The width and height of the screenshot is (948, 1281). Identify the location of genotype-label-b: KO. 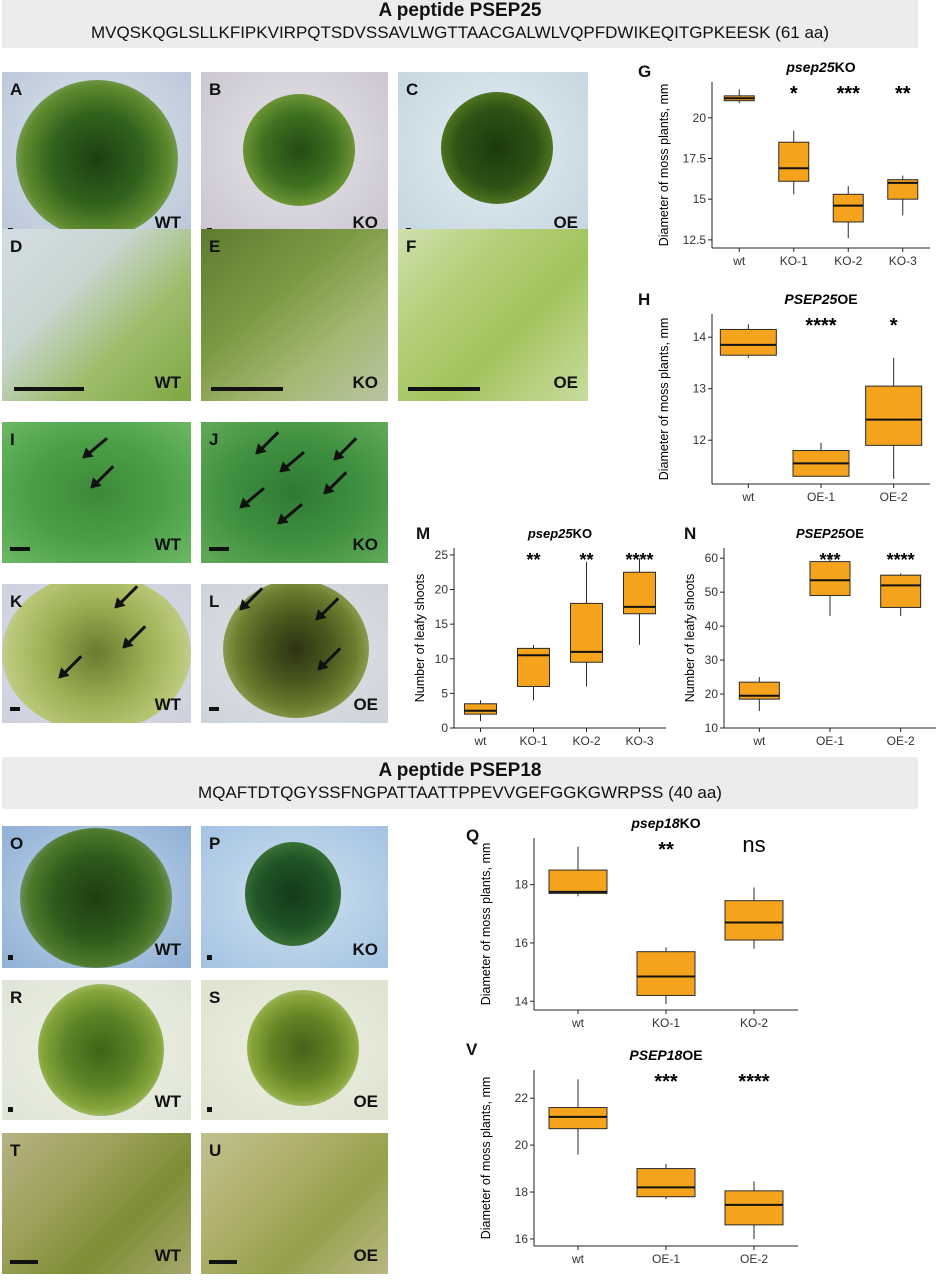
(365, 222).